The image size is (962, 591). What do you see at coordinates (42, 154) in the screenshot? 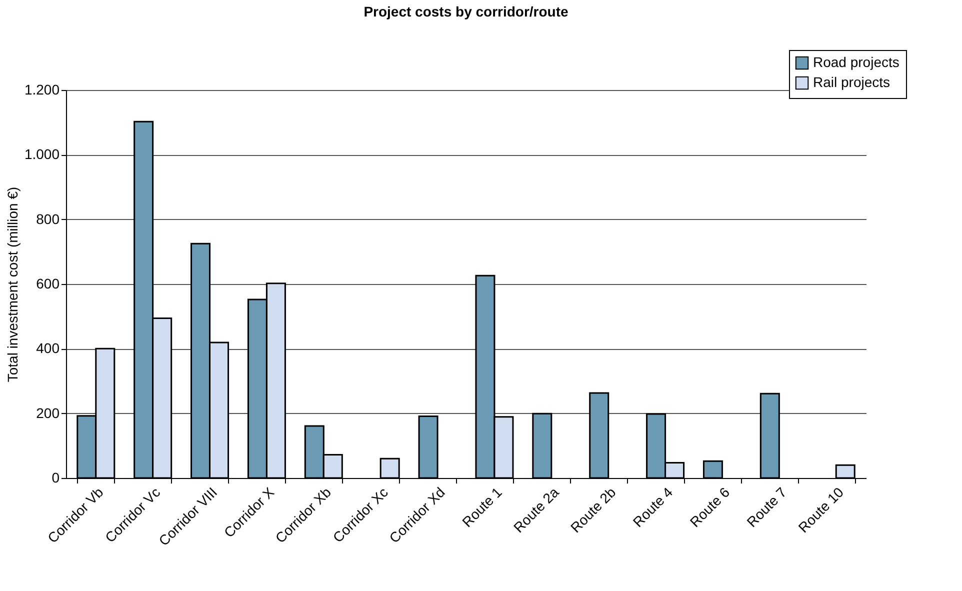
I see `y-tick-label: 1.000` at bounding box center [42, 154].